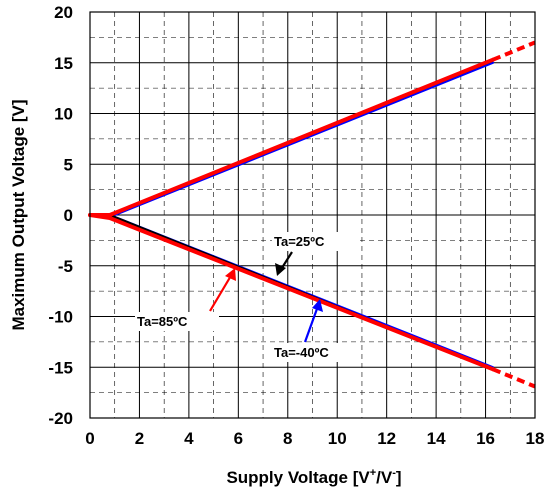 This screenshot has height=491, width=544. I want to click on y-tick-label: -20, so click(60, 418).